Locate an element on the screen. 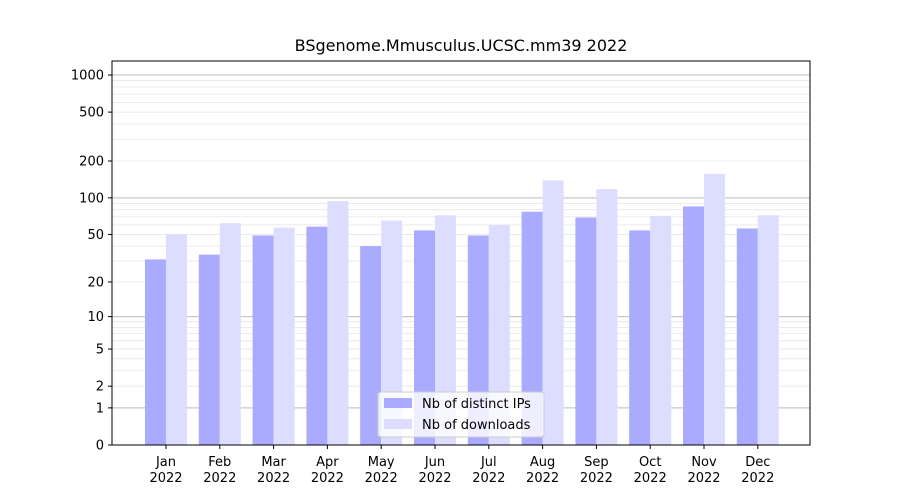  x-tick-label-month: May is located at coordinates (381, 462).